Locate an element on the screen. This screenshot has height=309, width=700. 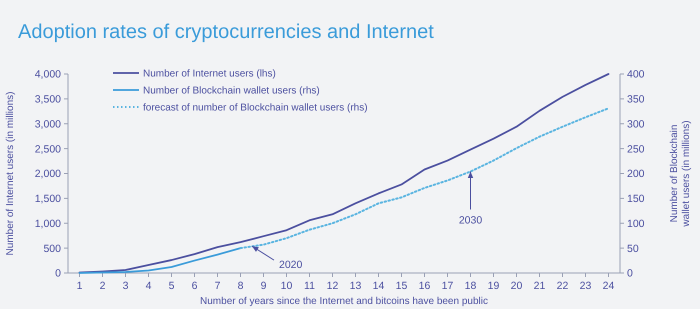
y2-axis-title: Number of Blockchain wallet users (in millions) is located at coordinates (680, 174).